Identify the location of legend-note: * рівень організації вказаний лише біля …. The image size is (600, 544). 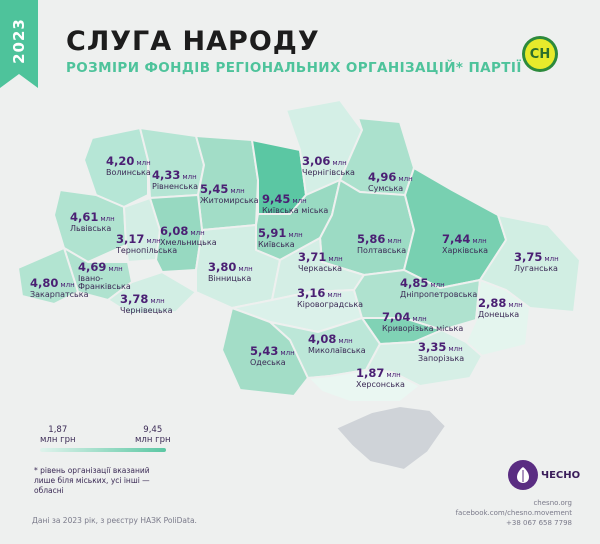
(92, 481).